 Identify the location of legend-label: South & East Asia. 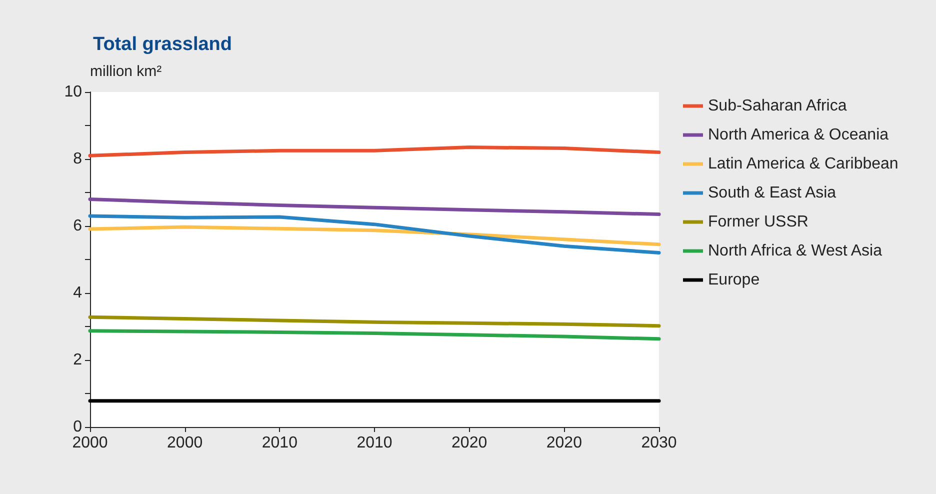
(772, 193).